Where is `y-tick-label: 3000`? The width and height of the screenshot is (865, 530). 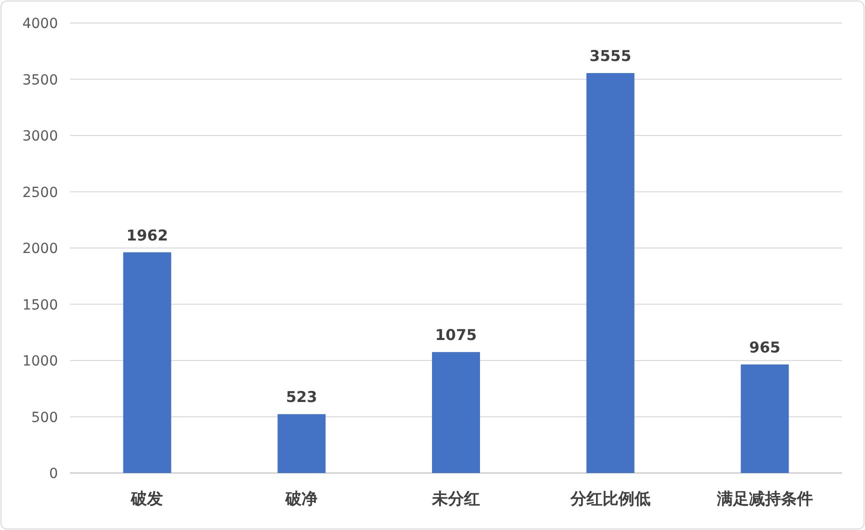 y-tick-label: 3000 is located at coordinates (40, 136).